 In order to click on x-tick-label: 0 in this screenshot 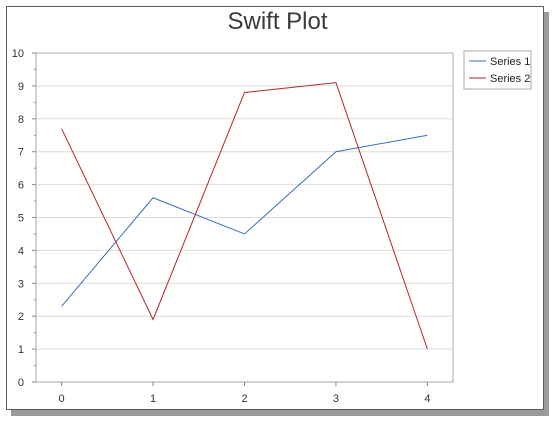, I will do `click(62, 399)`.